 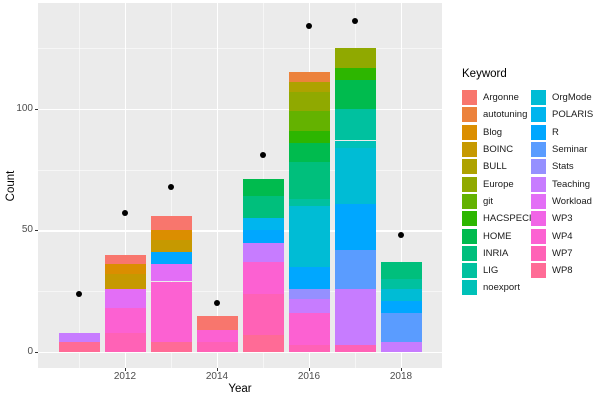 I want to click on legend-label-HOME: HOME, so click(x=497, y=236).